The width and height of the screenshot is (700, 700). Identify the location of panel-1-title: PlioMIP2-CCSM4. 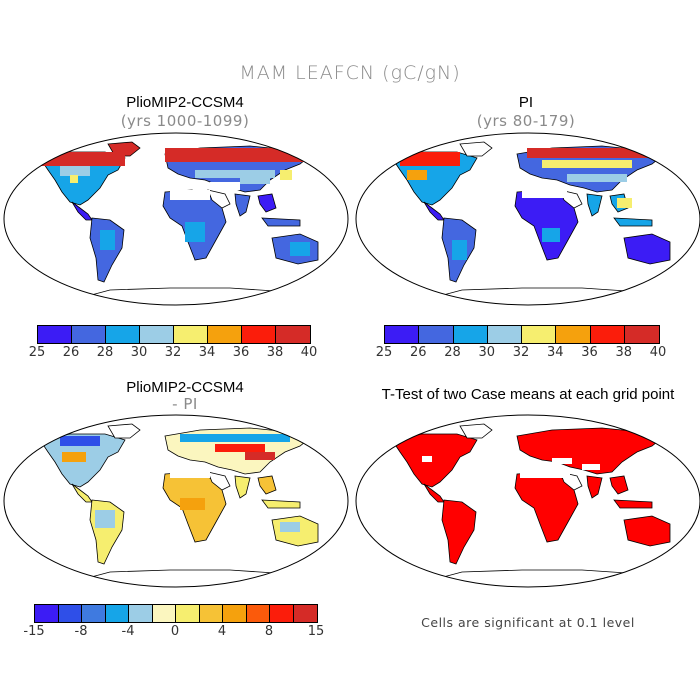
(185, 102).